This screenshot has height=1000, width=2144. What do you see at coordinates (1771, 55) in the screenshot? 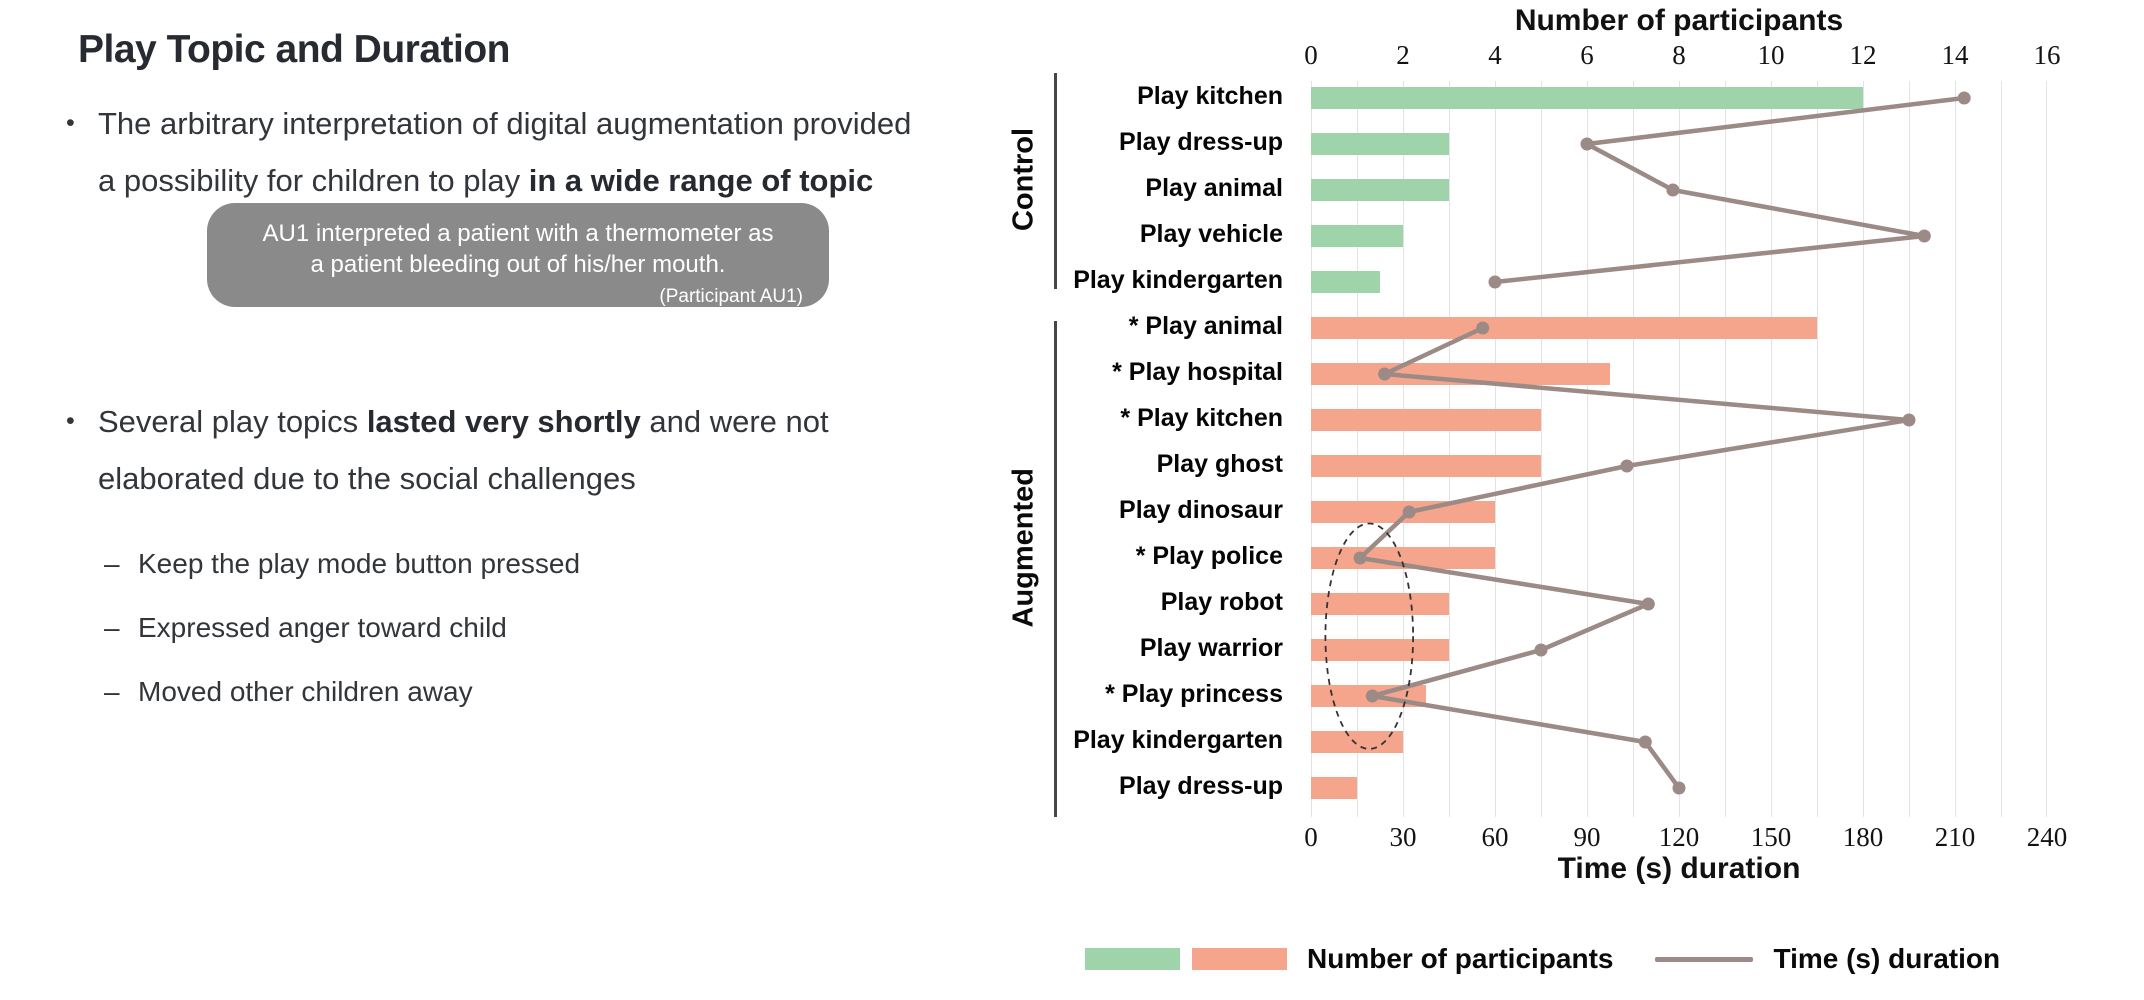
I see `top-axis-tick: 10` at bounding box center [1771, 55].